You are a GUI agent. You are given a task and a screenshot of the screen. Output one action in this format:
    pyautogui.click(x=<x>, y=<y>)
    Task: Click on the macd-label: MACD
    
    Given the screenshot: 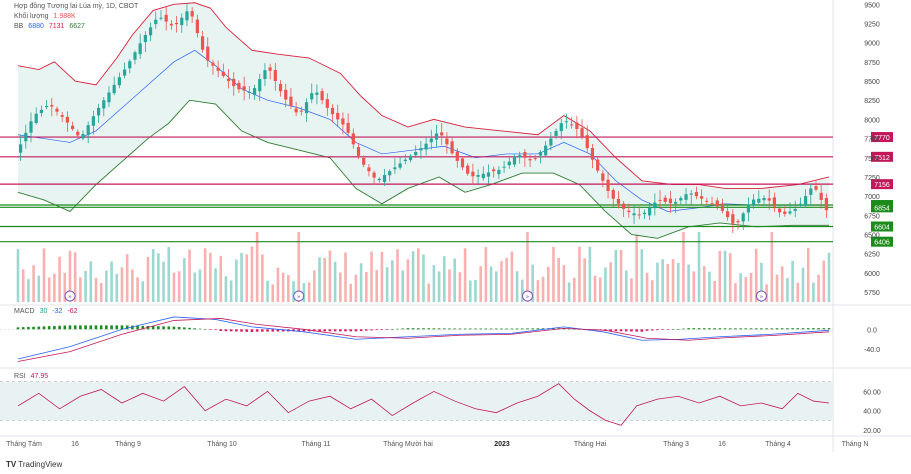 What is the action you would take?
    pyautogui.click(x=24, y=311)
    